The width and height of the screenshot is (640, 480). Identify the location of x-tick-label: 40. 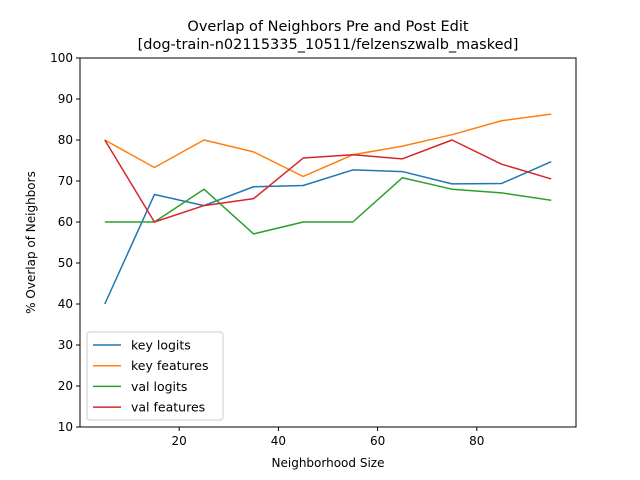
(278, 441).